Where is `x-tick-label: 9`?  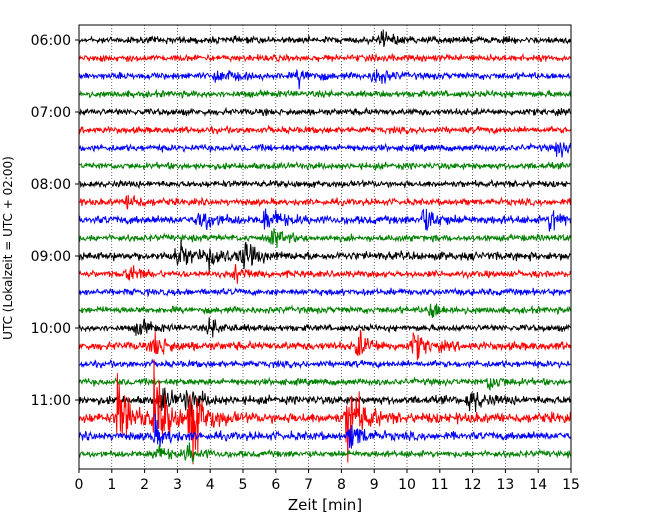
x-tick-label: 9 is located at coordinates (374, 485).